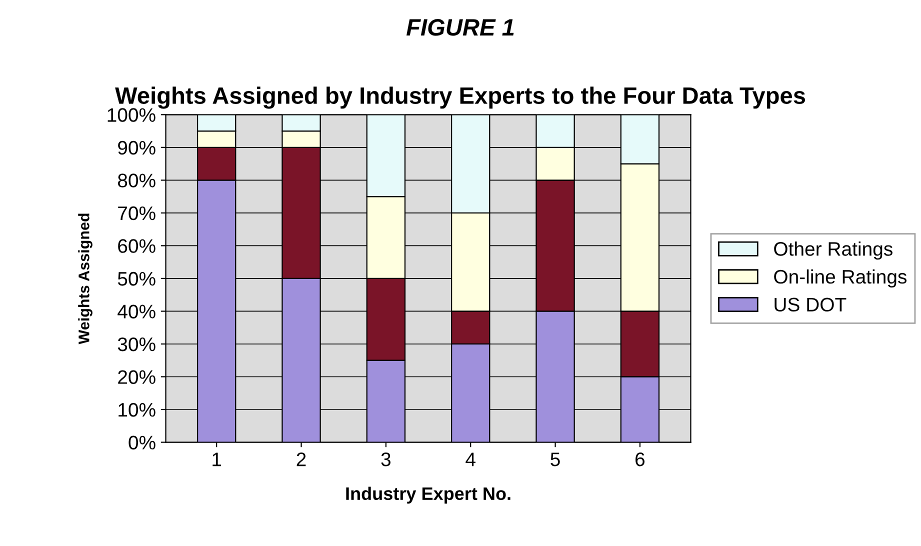  What do you see at coordinates (137, 409) in the screenshot?
I see `y-tick-label: 10%` at bounding box center [137, 409].